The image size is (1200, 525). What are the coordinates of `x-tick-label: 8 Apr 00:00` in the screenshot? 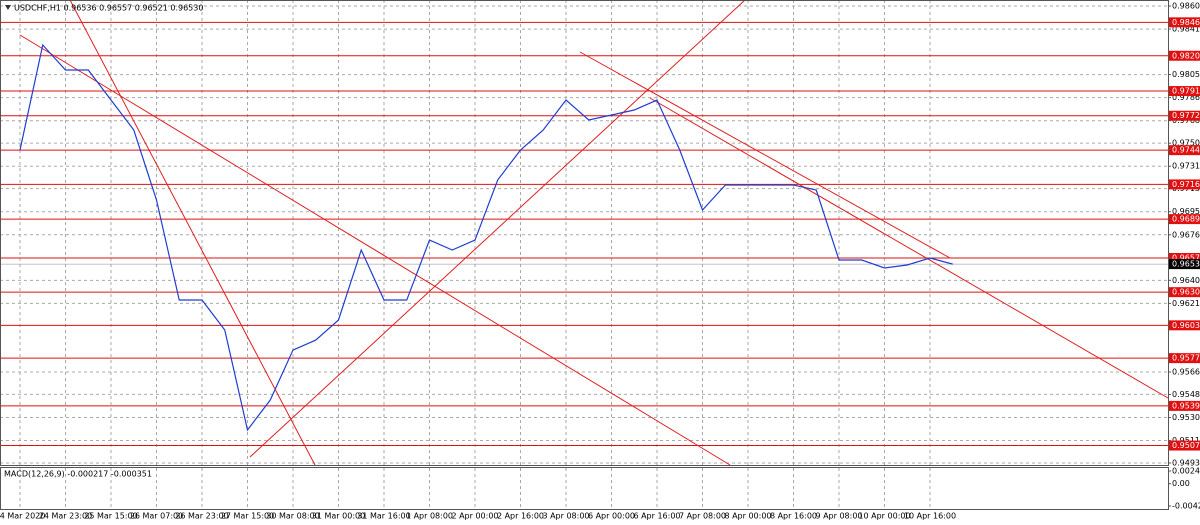 It's located at (747, 516).